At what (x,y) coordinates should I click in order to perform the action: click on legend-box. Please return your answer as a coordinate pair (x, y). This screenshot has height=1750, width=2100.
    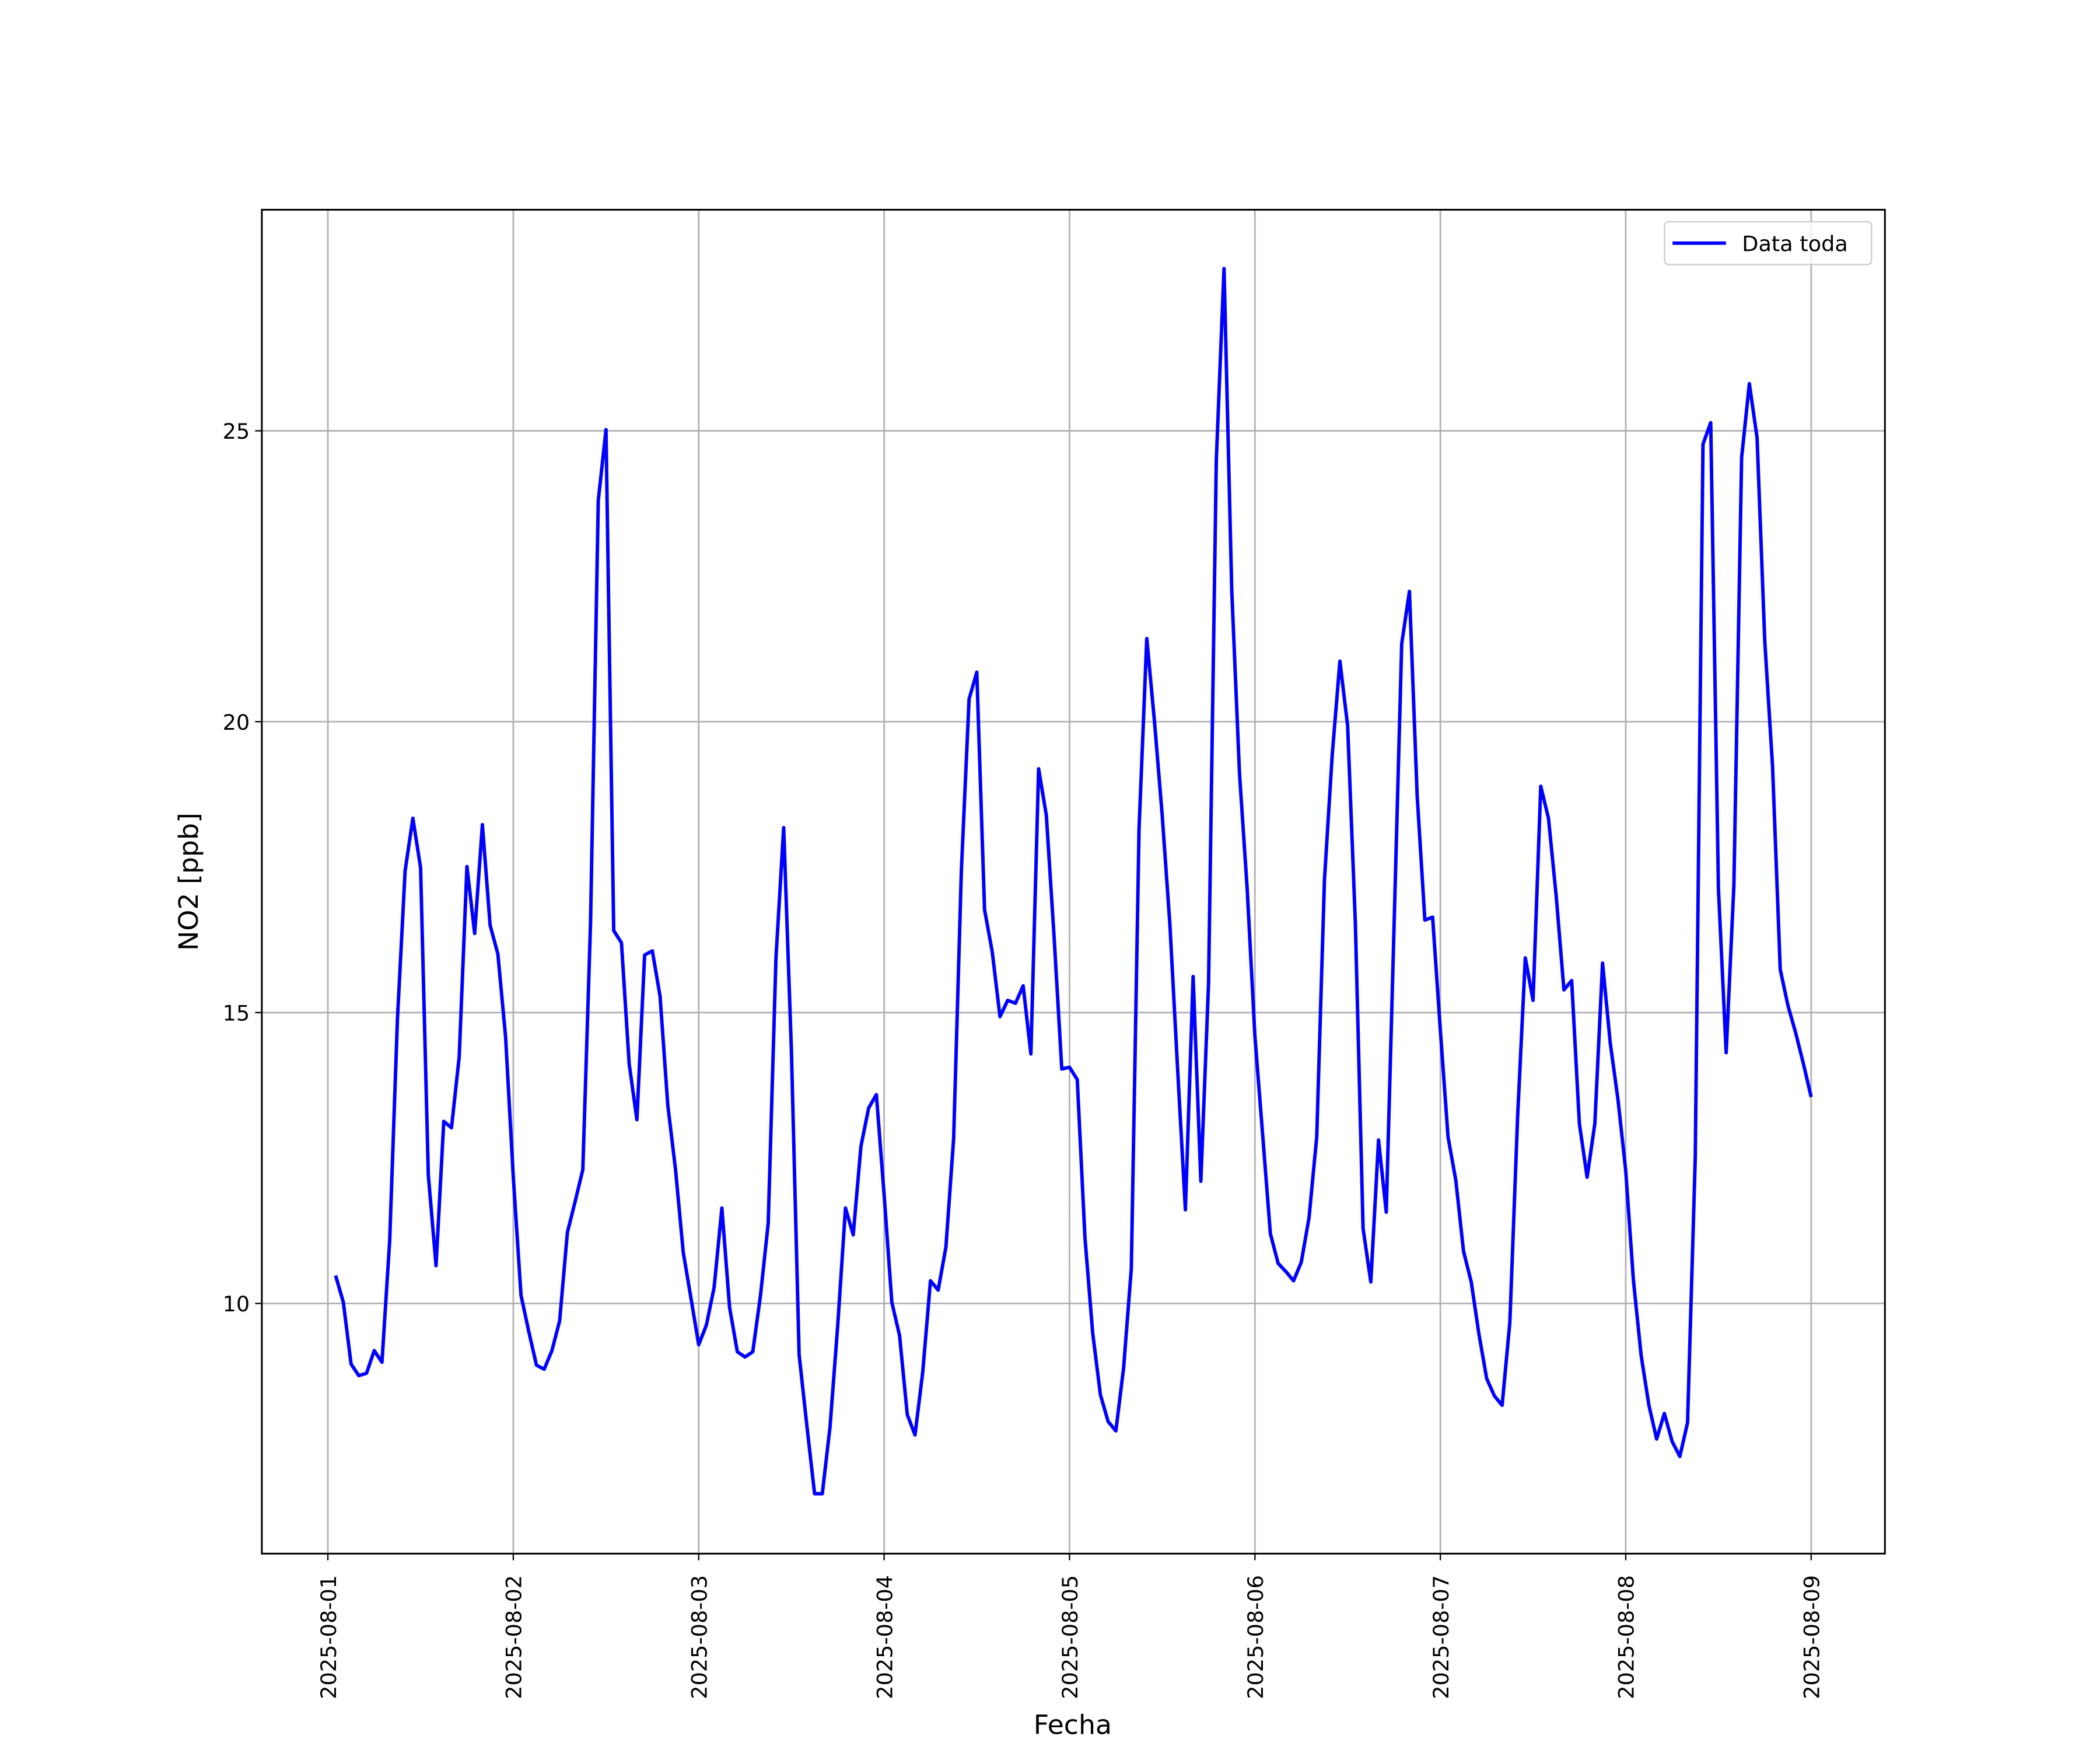
    Looking at the image, I should click on (1768, 243).